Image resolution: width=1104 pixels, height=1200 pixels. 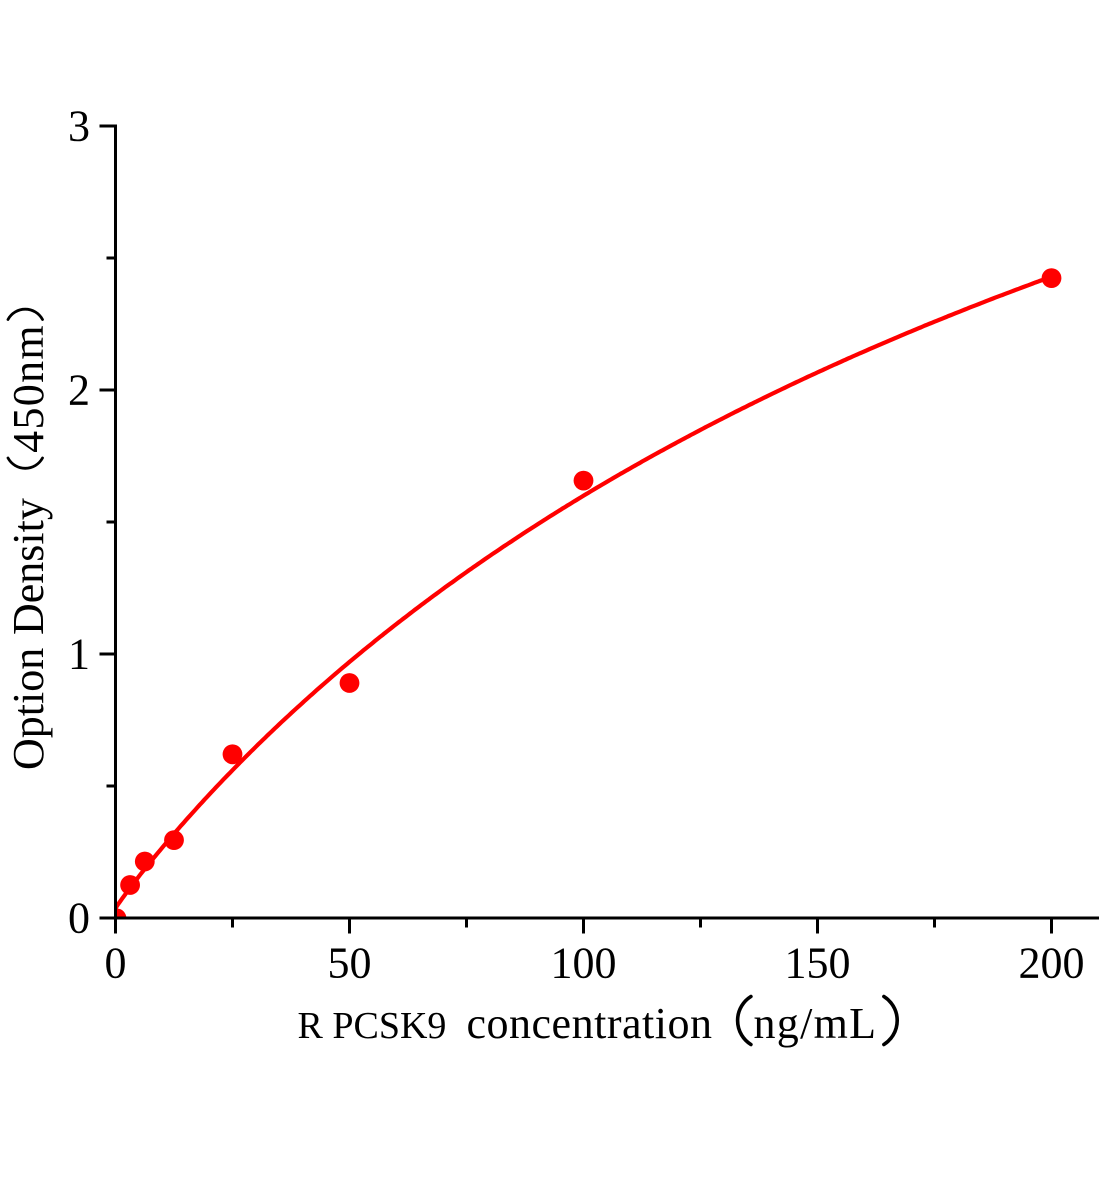 I want to click on svg-text: R PCSK9, so click(x=372, y=1026).